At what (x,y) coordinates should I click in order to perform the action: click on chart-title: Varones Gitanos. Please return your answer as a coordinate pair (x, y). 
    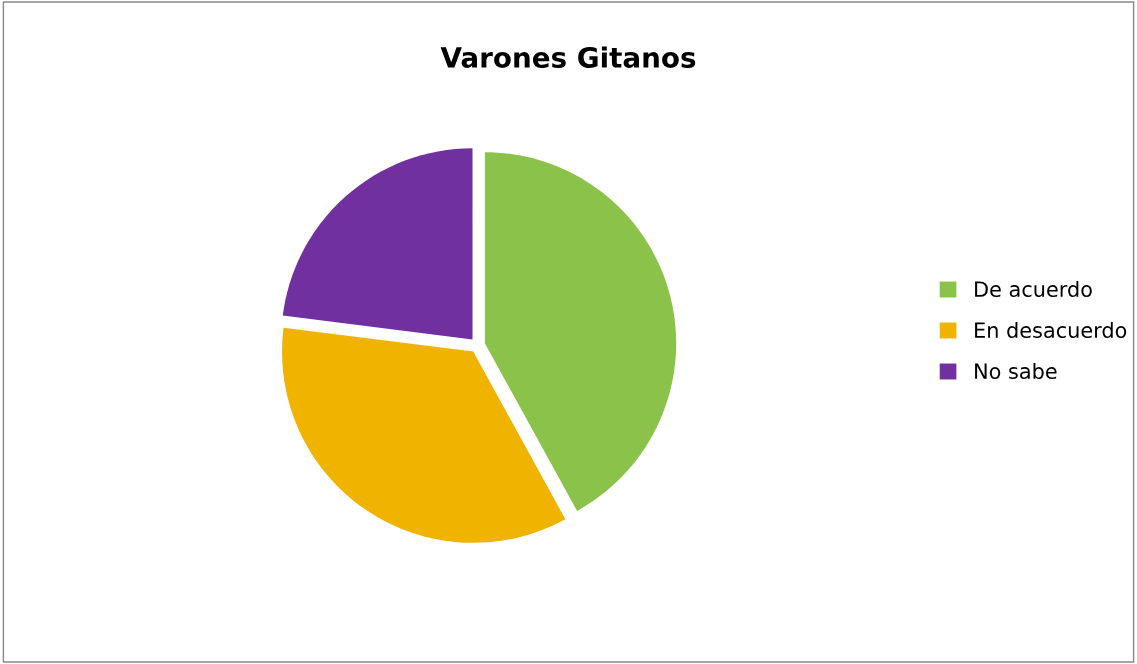
    Looking at the image, I should click on (568, 57).